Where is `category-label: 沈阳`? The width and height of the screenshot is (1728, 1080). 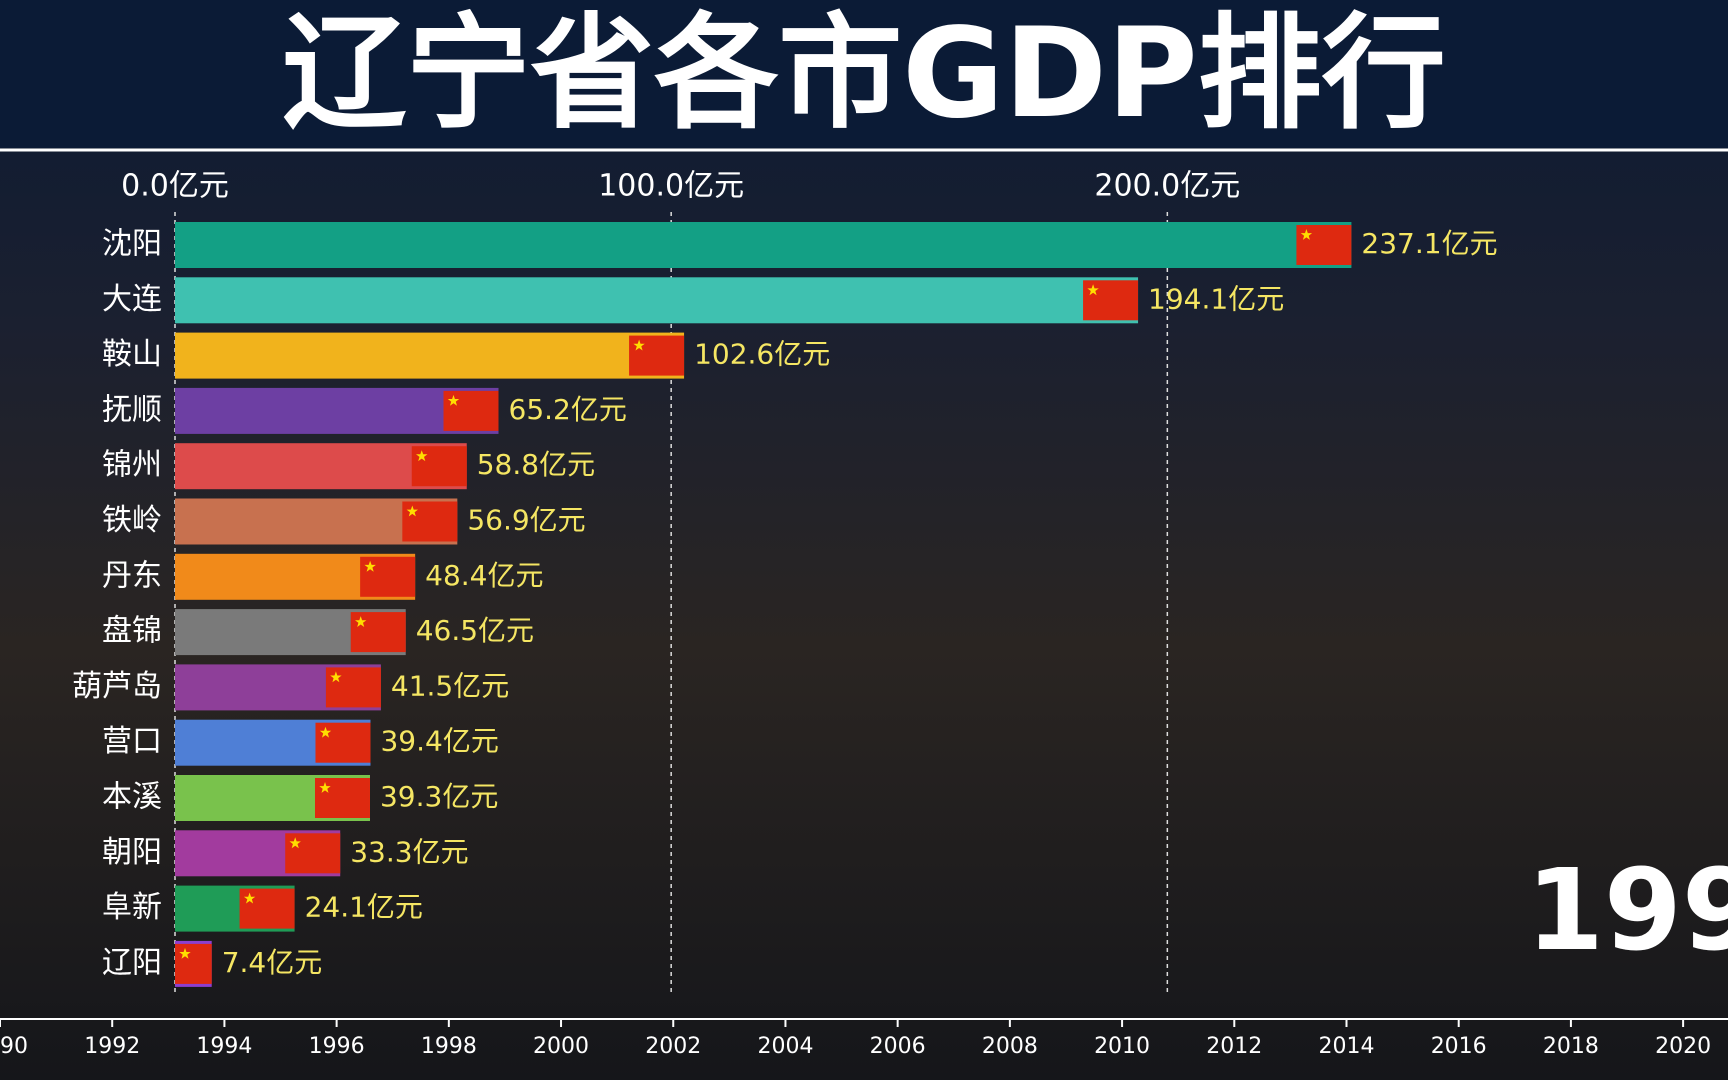 category-label: 沈阳 is located at coordinates (132, 244).